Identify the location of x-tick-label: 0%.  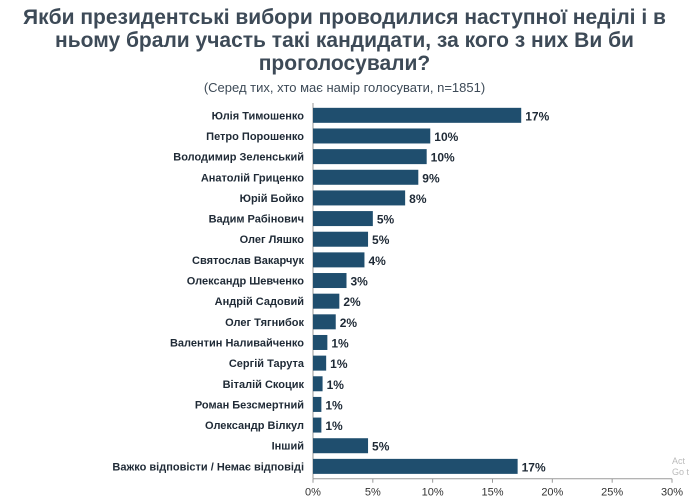
(313, 493).